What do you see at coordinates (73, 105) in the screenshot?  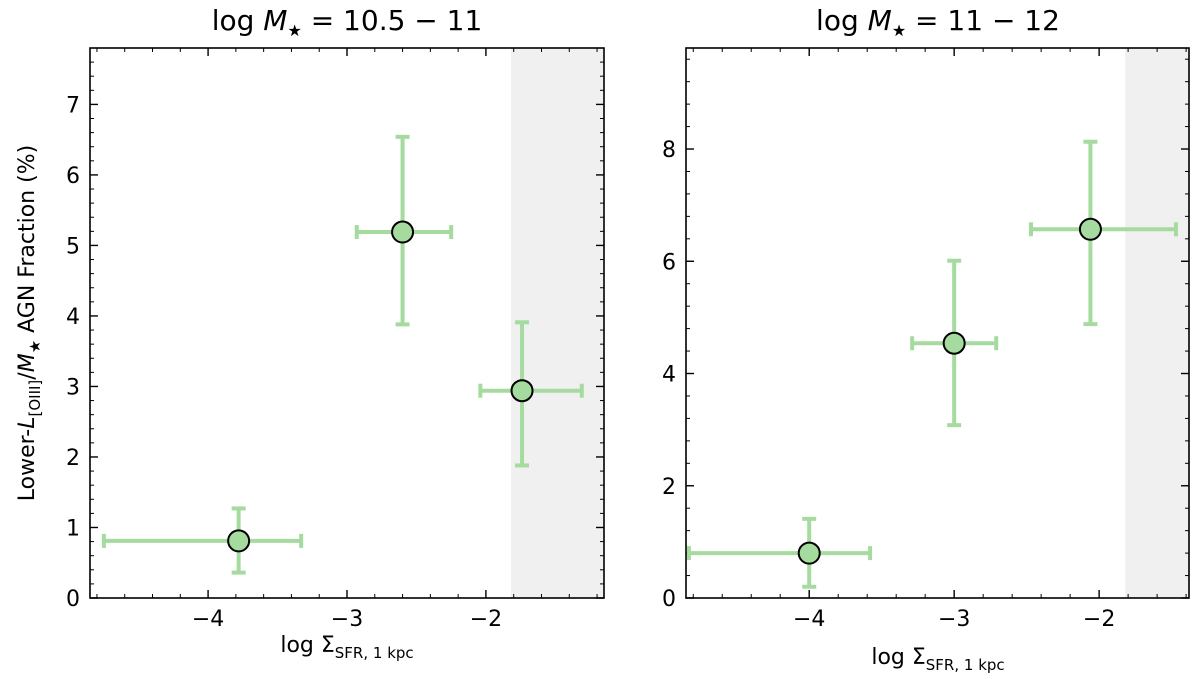 I see `y-tick-label: 7` at bounding box center [73, 105].